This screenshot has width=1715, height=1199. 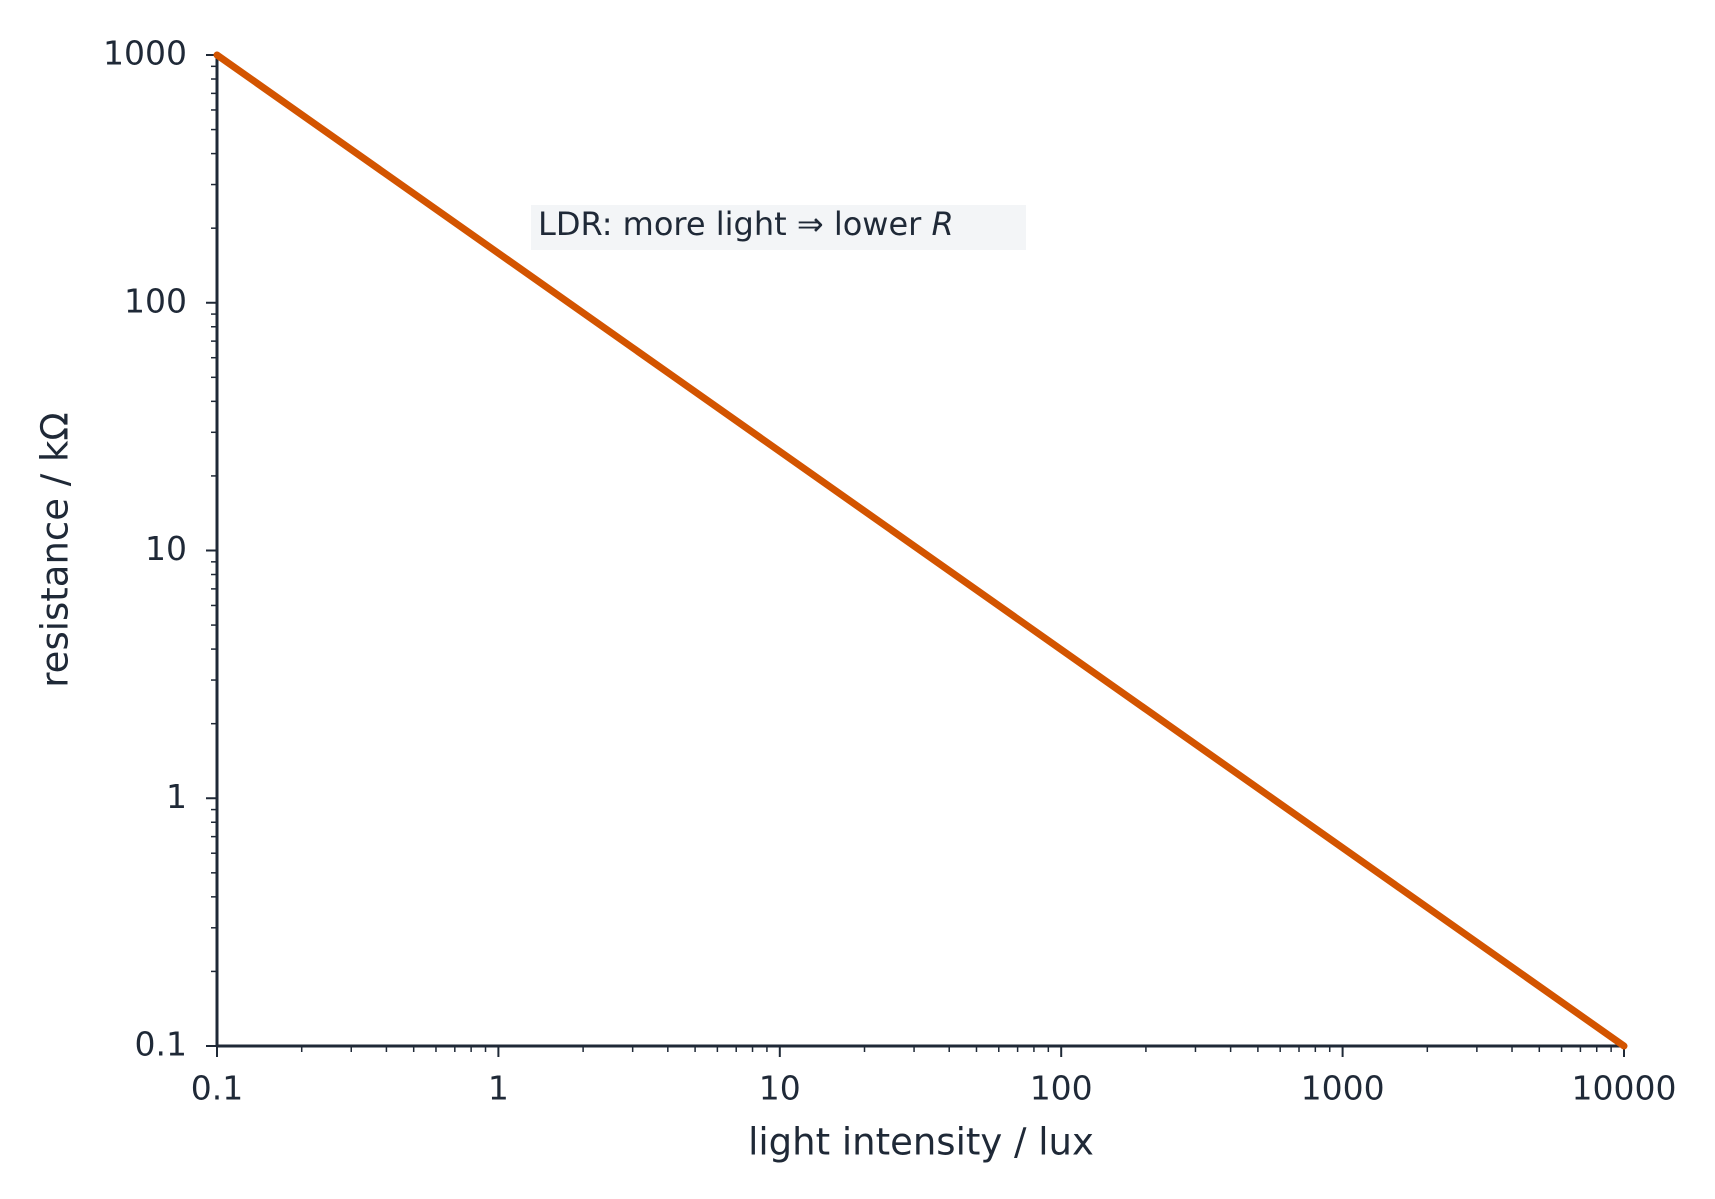 I want to click on annotation-box, so click(x=778, y=227).